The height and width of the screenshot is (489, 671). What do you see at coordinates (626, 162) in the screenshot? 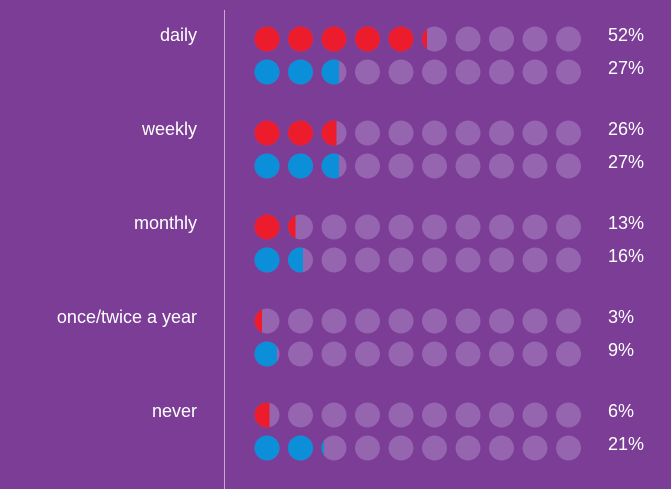
I see `value-label: 27%` at bounding box center [626, 162].